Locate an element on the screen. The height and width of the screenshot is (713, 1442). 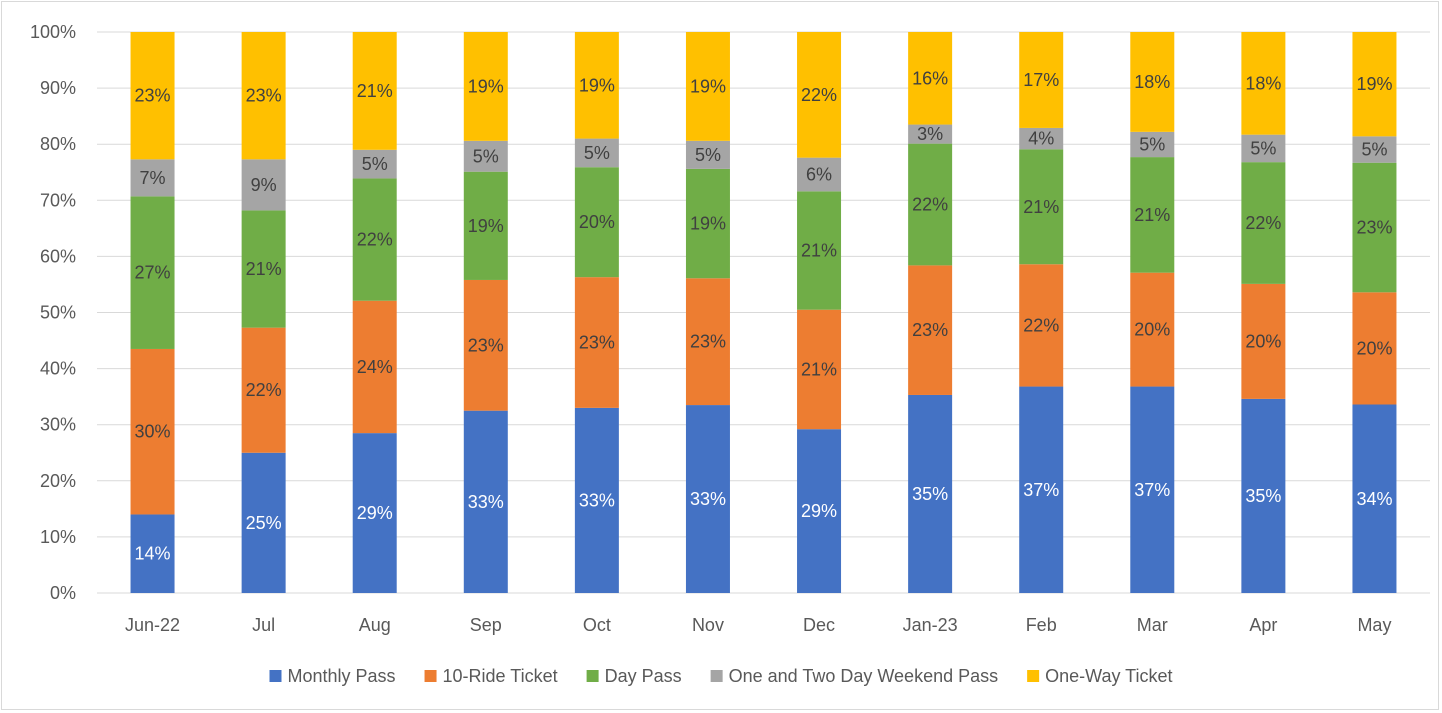
data-label: 18% is located at coordinates (1263, 83).